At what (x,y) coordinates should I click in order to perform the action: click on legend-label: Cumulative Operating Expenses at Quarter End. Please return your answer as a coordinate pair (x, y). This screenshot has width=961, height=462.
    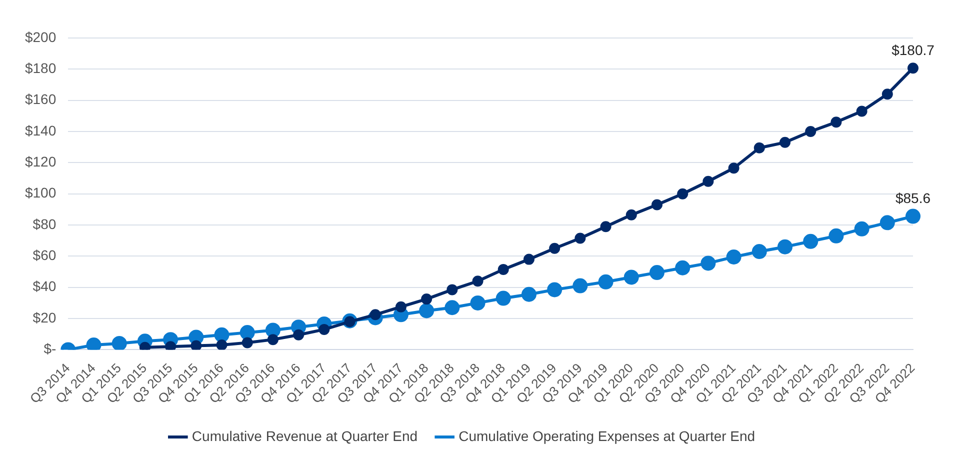
    Looking at the image, I should click on (607, 436).